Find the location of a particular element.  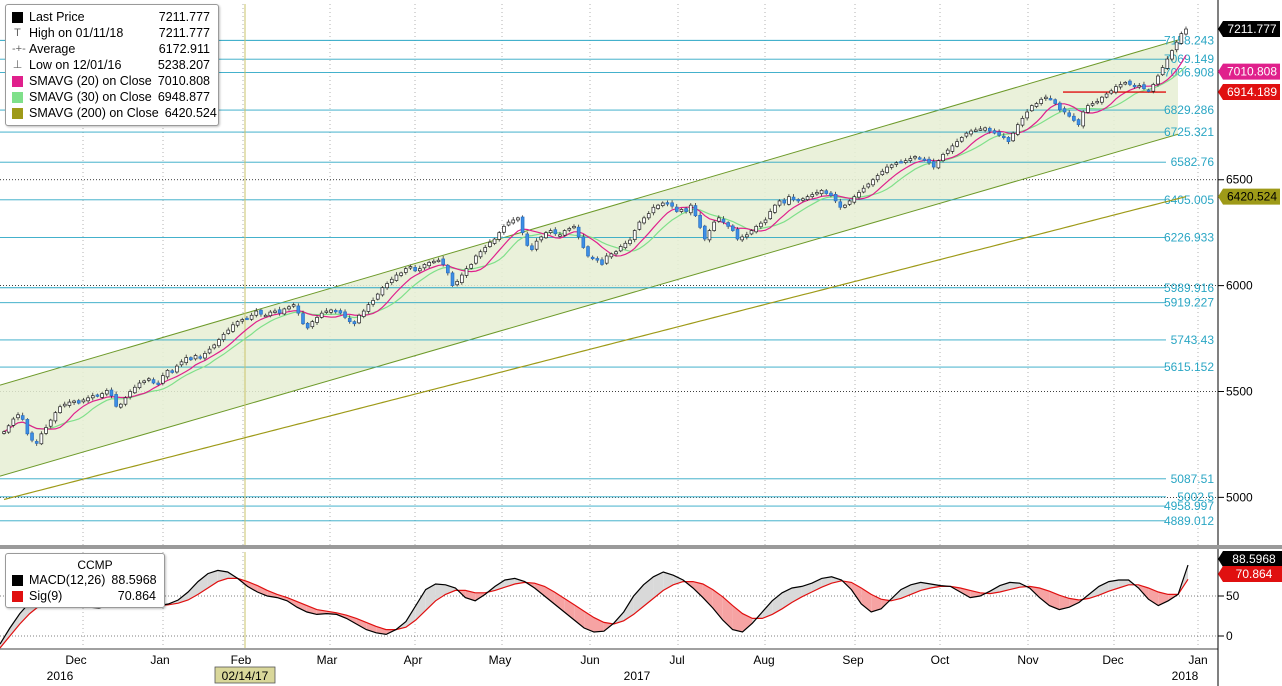

x-tick-label: Jun is located at coordinates (589, 660).